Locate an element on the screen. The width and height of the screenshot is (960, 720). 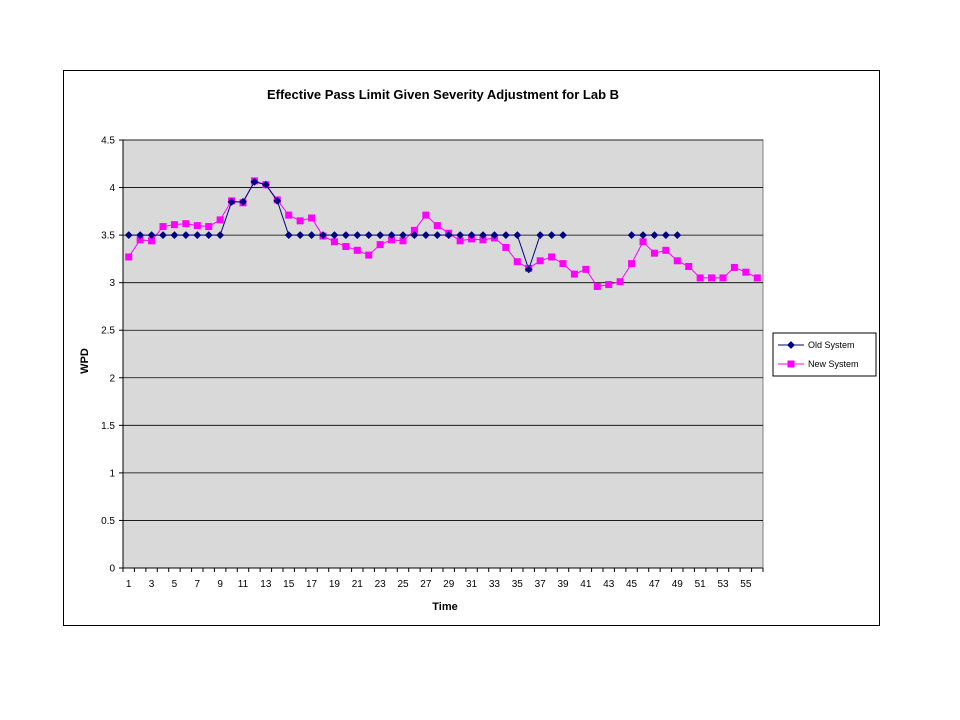
series-layer is located at coordinates (442, 233).